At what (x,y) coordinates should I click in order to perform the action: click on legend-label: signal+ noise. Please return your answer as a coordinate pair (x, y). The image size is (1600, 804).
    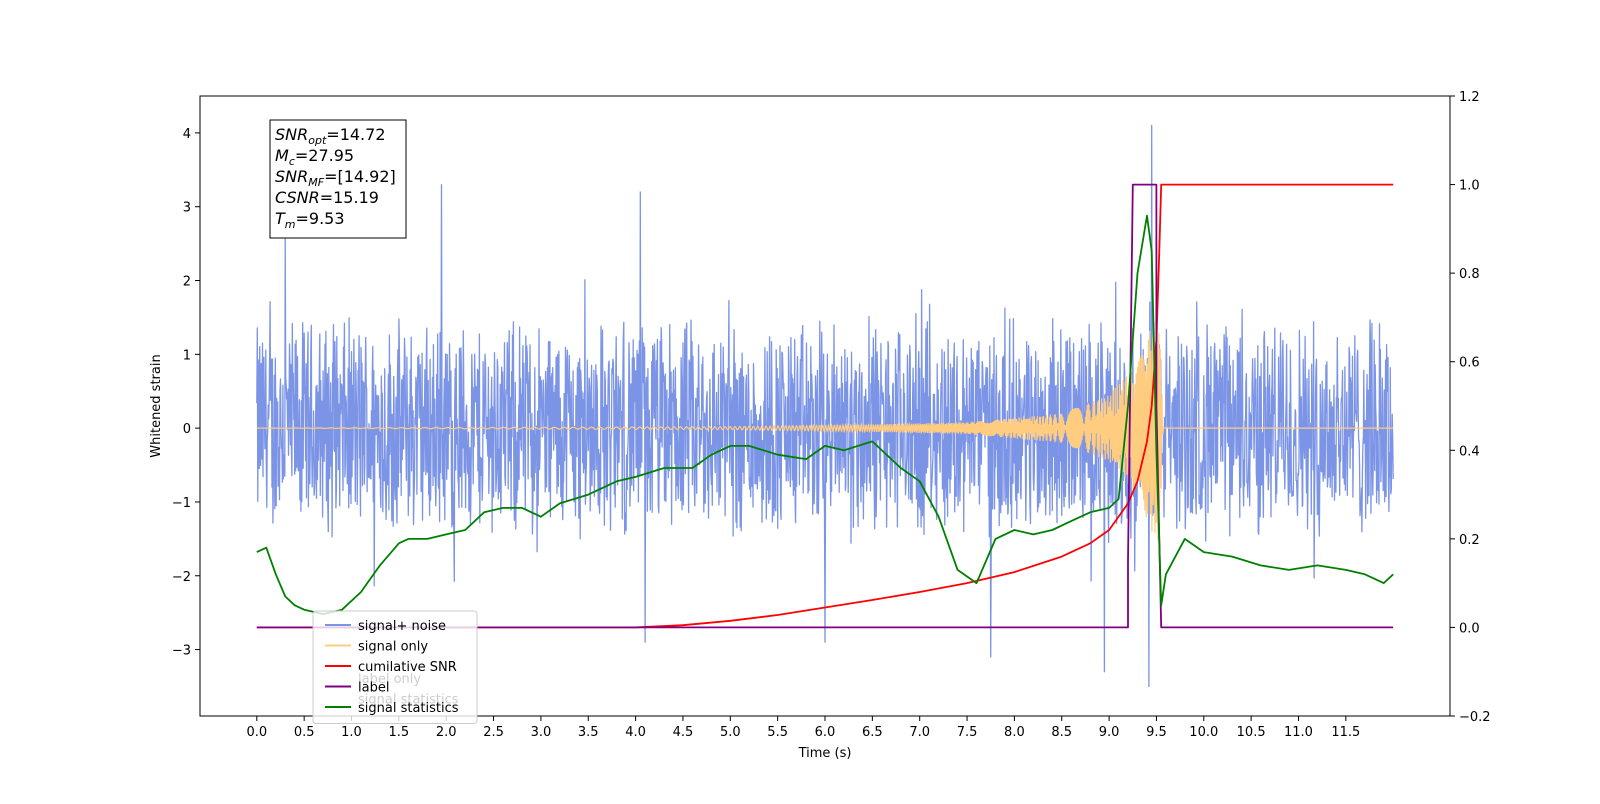
    Looking at the image, I should click on (402, 626).